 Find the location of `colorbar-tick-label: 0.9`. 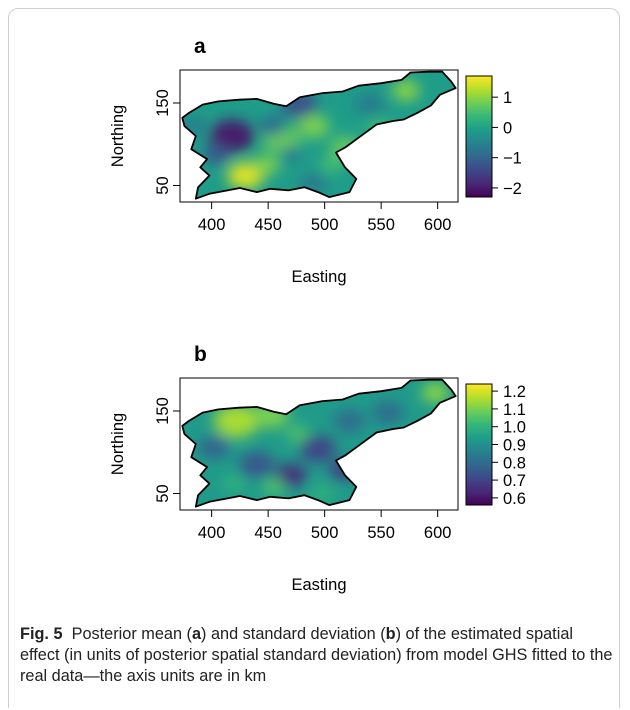

colorbar-tick-label: 0.9 is located at coordinates (514, 446).